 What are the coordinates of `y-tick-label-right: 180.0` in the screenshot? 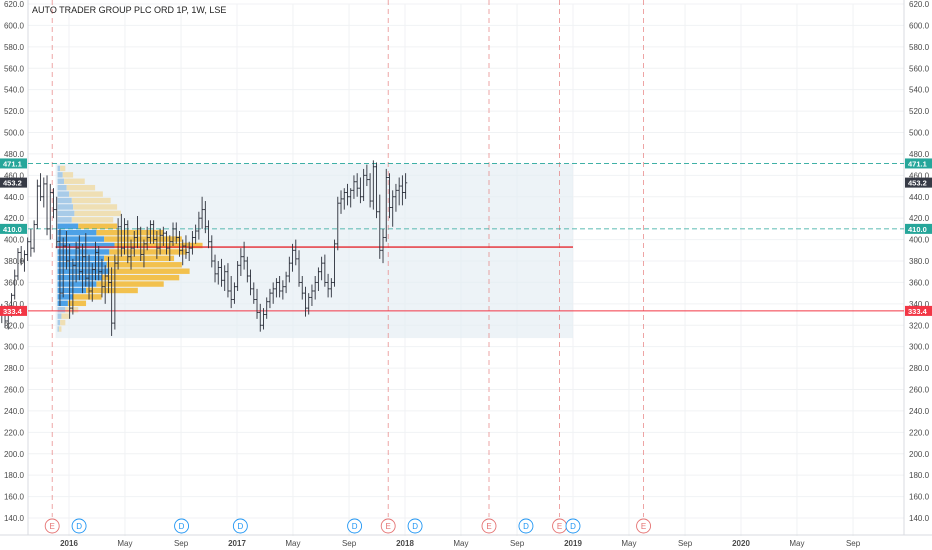 It's located at (919, 475).